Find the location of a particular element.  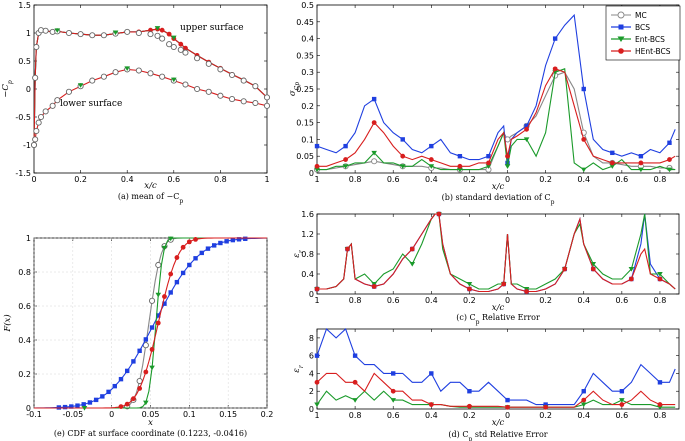

x-tick-label-a-4: 0.8 is located at coordinates (220, 179).